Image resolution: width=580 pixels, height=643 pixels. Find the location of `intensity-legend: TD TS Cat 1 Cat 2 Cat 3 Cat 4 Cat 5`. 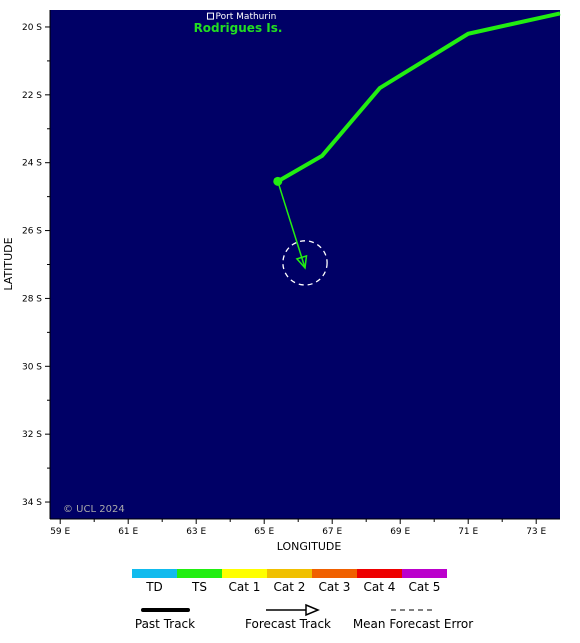

intensity-legend: TD TS Cat 1 Cat 2 Cat 3 Cat 4 Cat 5 is located at coordinates (289, 581).